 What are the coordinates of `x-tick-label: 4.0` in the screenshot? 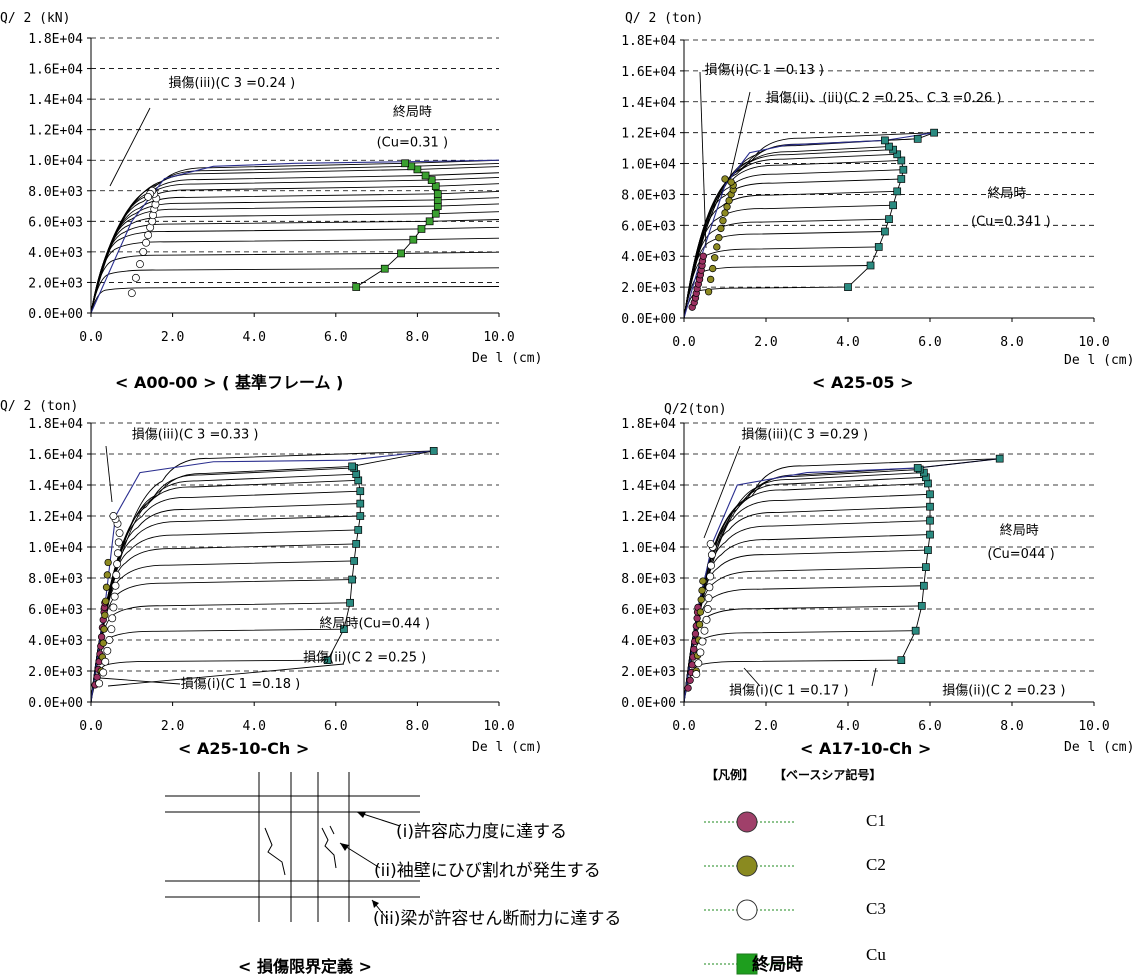 It's located at (847, 726).